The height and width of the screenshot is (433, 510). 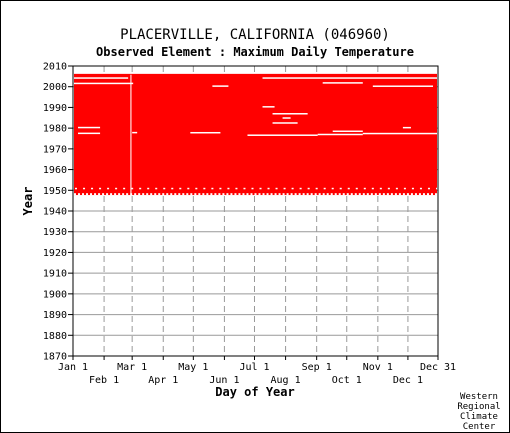 I want to click on y-axis-label: Year, so click(x=28, y=201).